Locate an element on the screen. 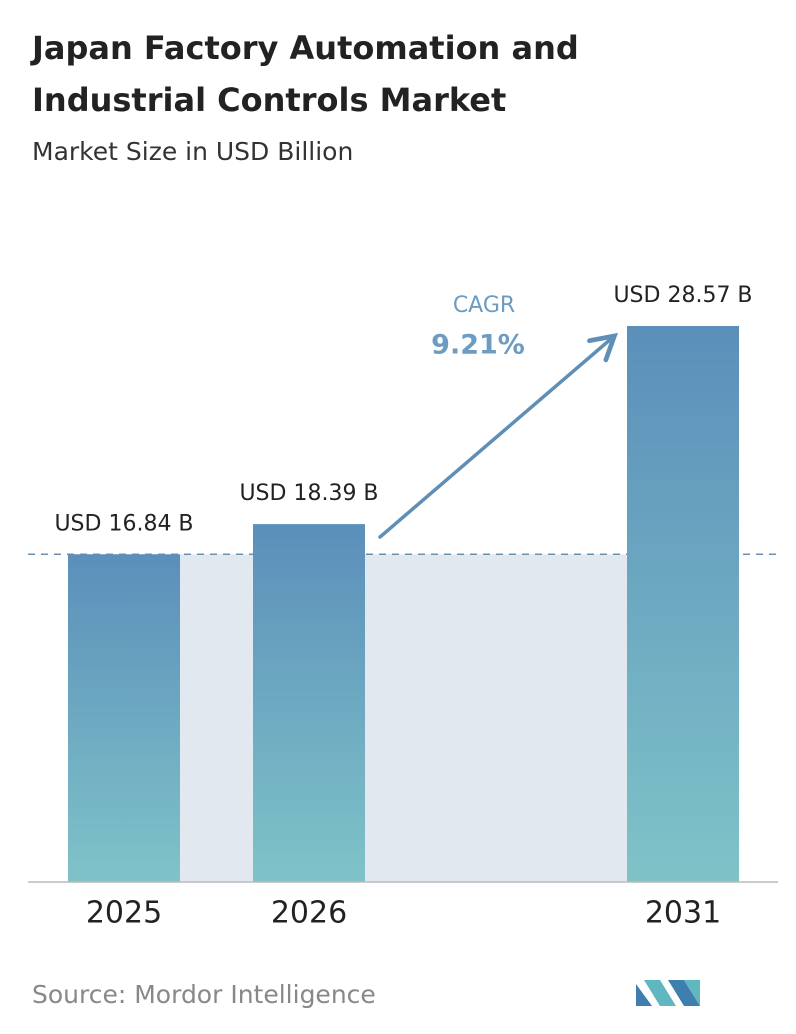 The width and height of the screenshot is (796, 1034). logo is located at coordinates (668, 993).